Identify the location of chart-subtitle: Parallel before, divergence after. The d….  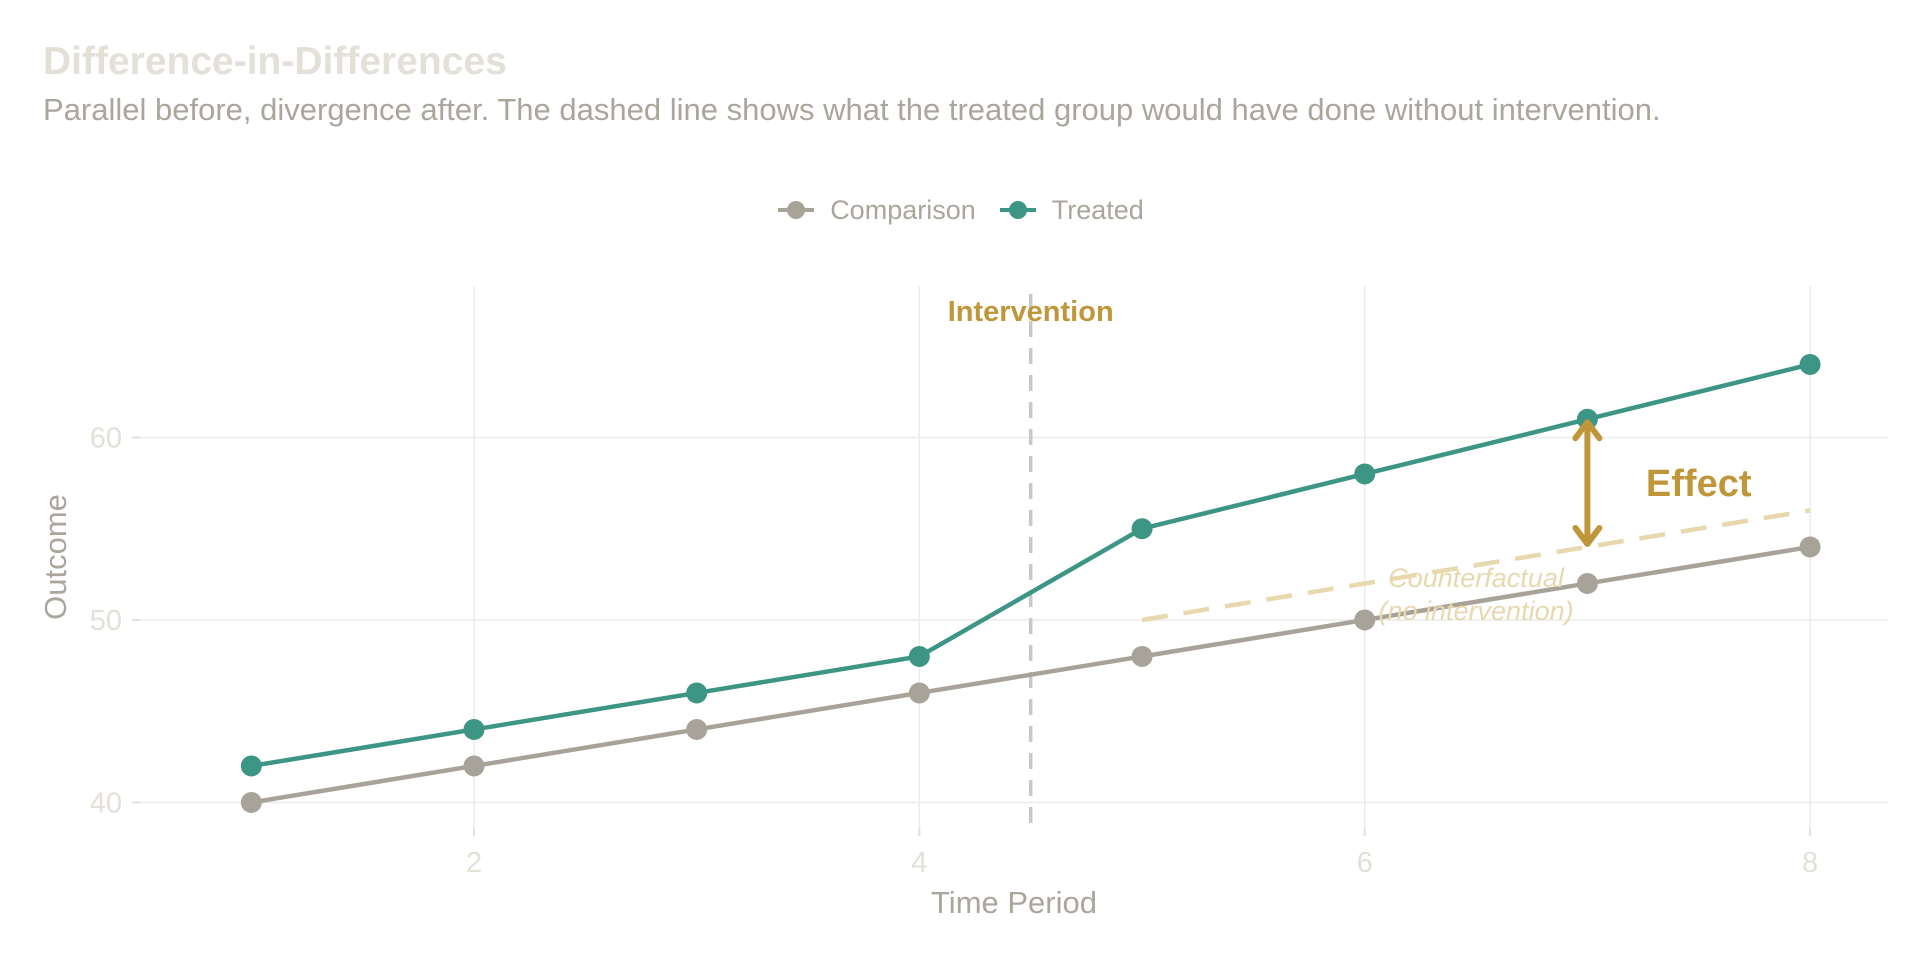
(852, 109).